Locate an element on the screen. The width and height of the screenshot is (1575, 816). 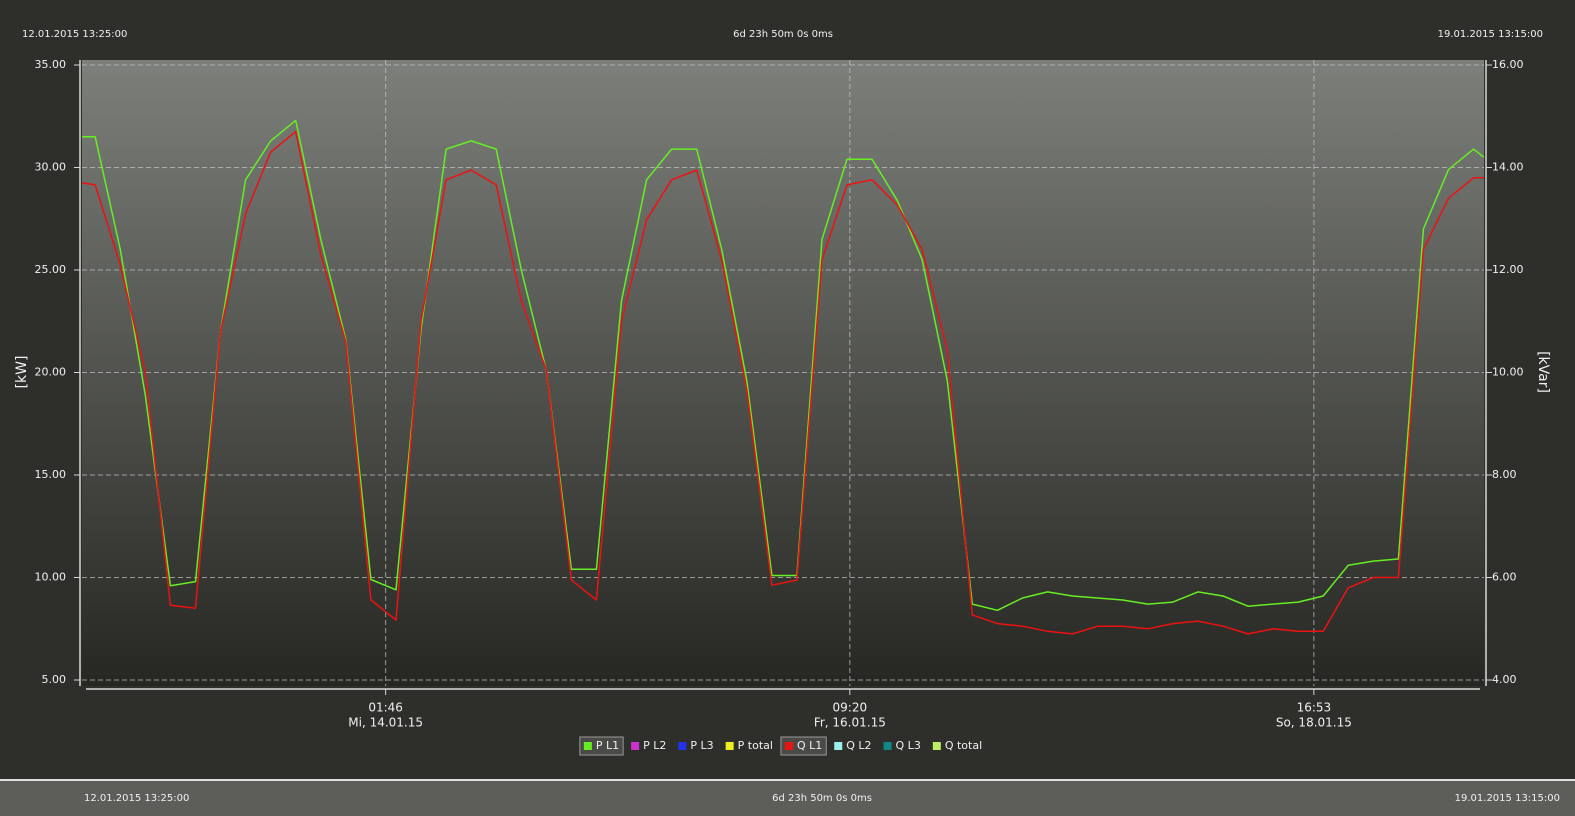
footer-start: 12.01.2015 13:25:00 is located at coordinates (136, 798).